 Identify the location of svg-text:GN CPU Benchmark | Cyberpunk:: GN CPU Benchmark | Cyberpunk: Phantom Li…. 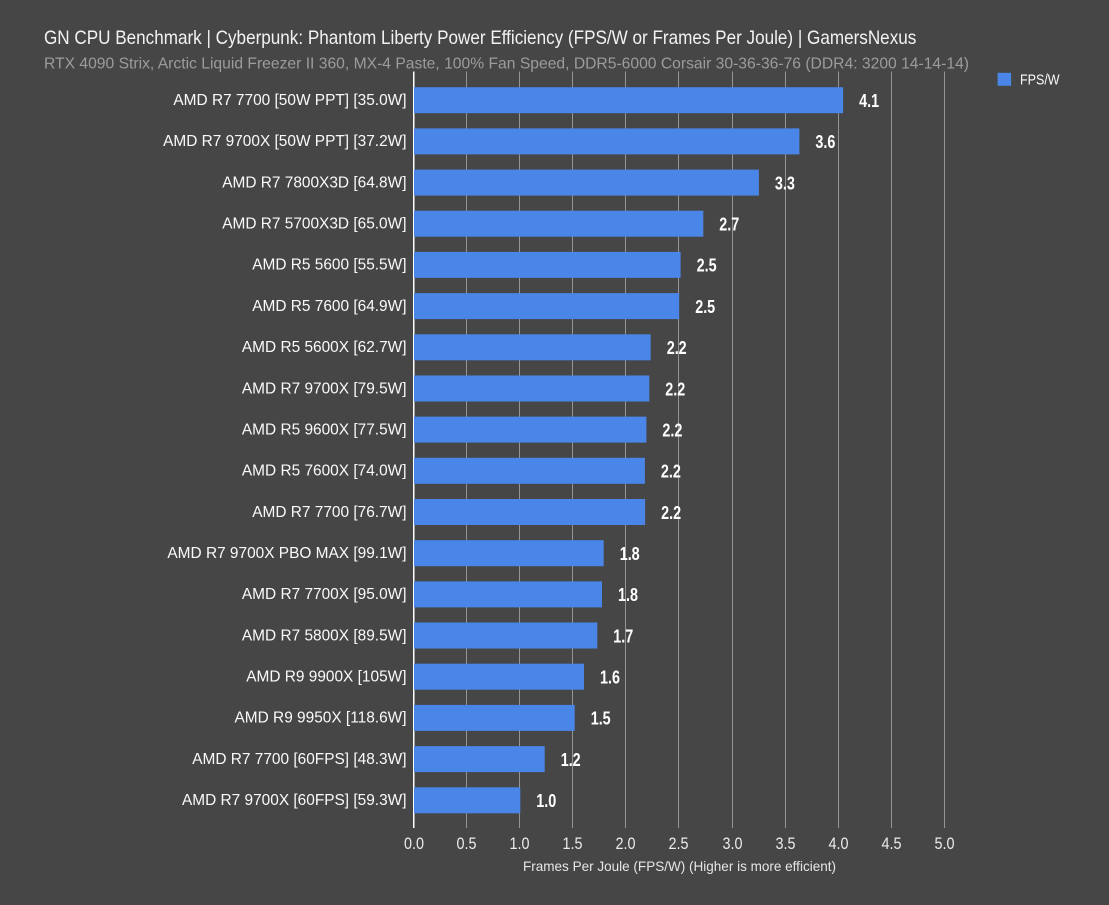
(480, 38).